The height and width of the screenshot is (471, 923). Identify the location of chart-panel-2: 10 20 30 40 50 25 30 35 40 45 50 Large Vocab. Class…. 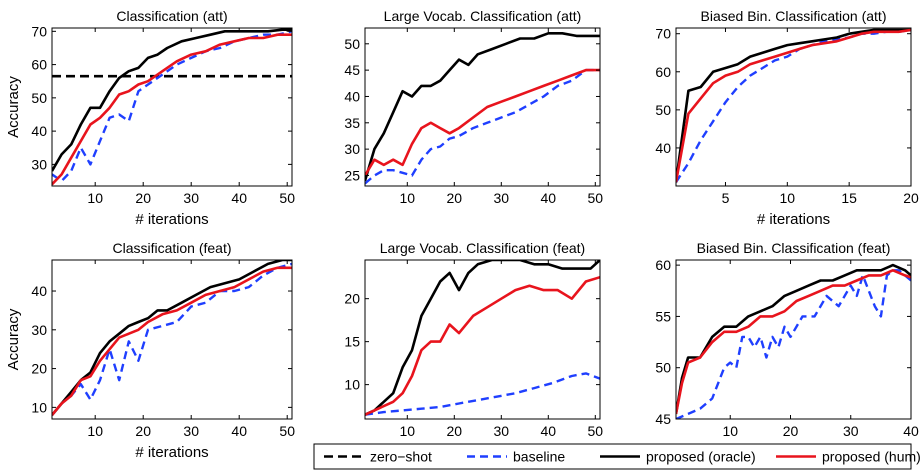
(473, 107).